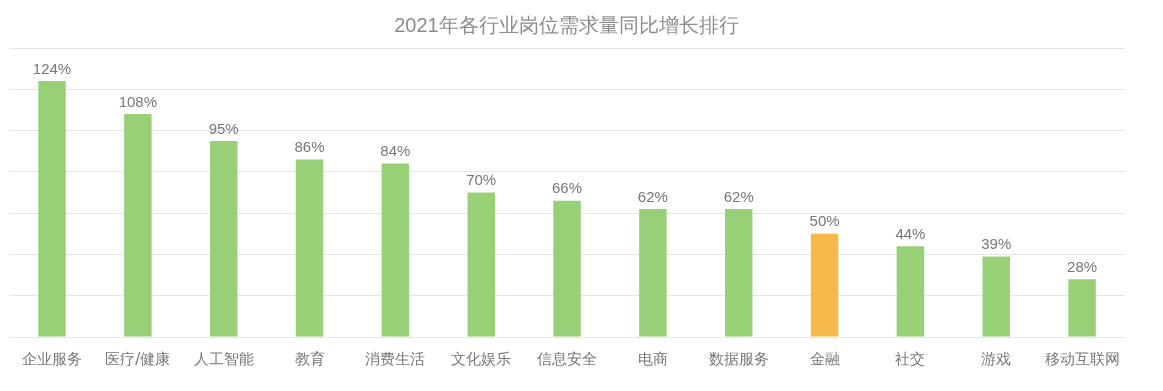 Image resolution: width=1163 pixels, height=391 pixels. I want to click on x-tick-label: 文化娱乐, so click(481, 358).